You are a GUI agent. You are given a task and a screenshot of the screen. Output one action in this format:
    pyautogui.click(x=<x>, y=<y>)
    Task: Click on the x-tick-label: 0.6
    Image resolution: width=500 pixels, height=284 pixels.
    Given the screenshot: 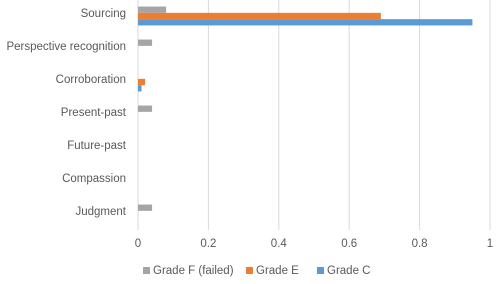 What is the action you would take?
    pyautogui.click(x=349, y=244)
    